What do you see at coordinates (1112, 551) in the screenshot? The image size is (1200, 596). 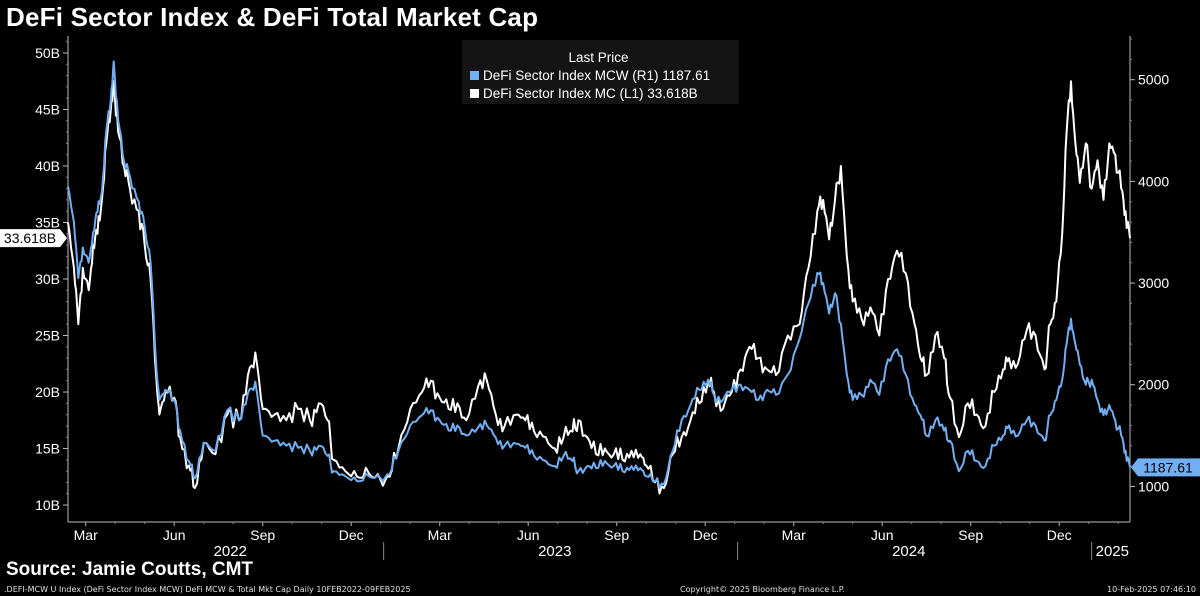 I see `year-label: 2025` at bounding box center [1112, 551].